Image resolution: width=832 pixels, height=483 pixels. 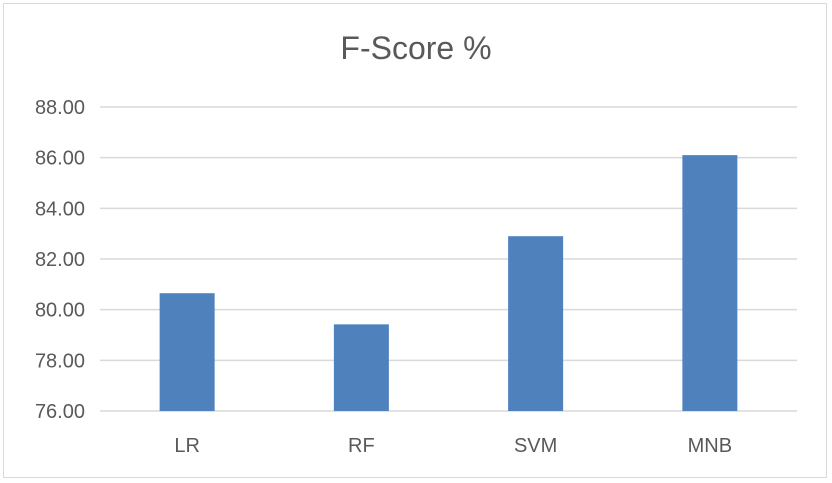 What do you see at coordinates (187, 352) in the screenshot?
I see `bar-lr` at bounding box center [187, 352].